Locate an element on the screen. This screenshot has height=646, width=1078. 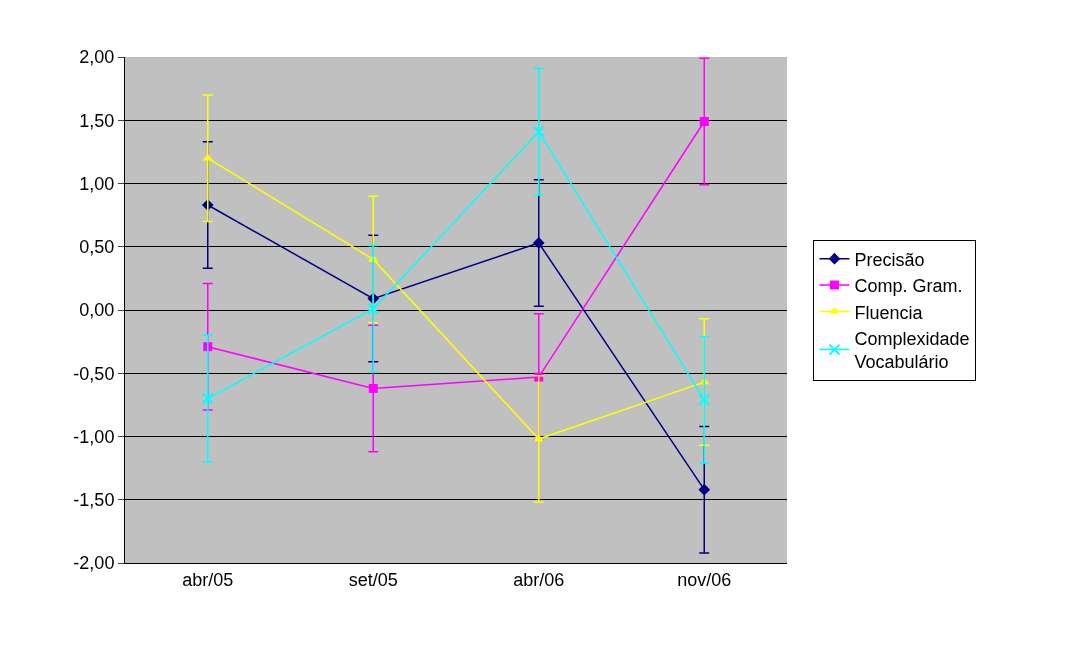
x-tick-label: abr/05 is located at coordinates (208, 579).